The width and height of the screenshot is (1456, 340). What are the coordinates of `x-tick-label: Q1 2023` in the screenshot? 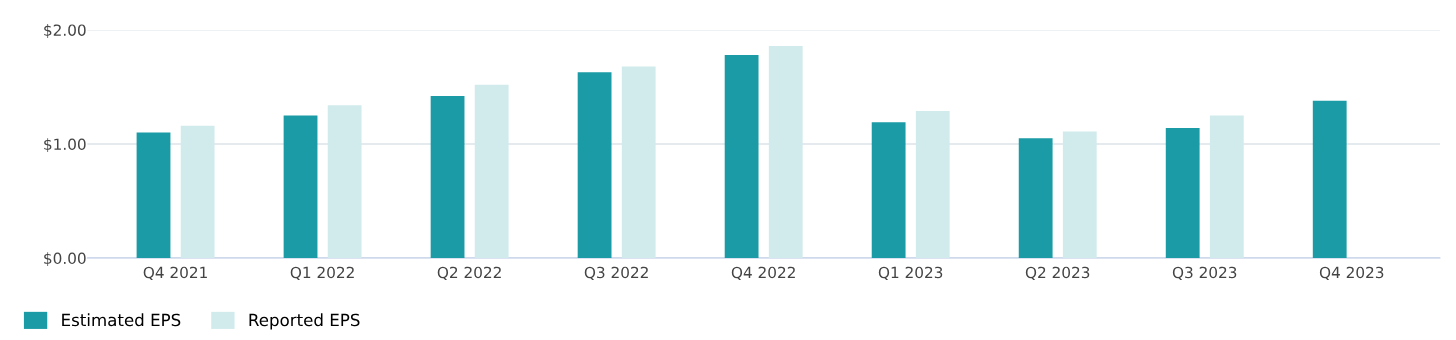 It's located at (910, 273).